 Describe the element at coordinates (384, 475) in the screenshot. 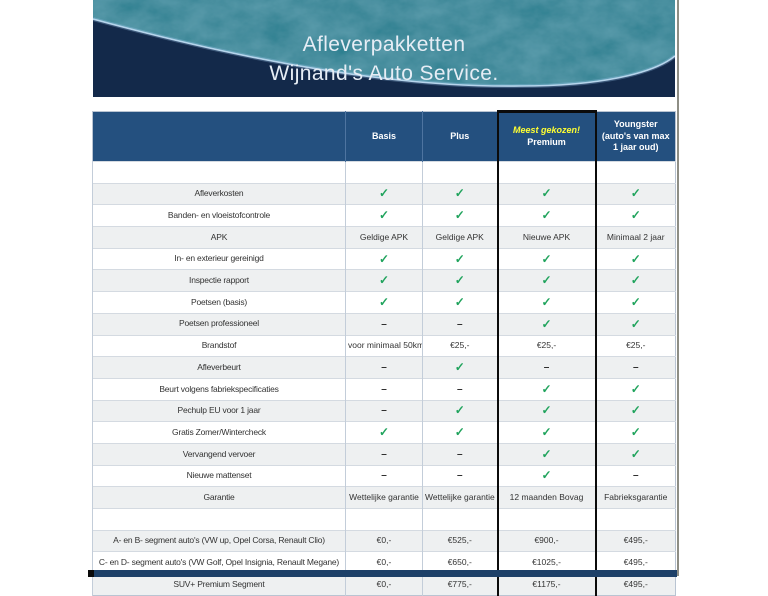

I see `table-row: Nieuwe mattenset – – ✓ –` at that location.